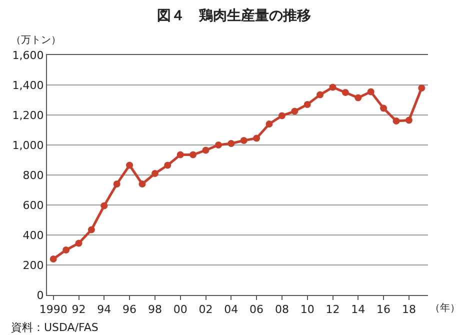  I want to click on x-axis-title: （年）, so click(445, 308).